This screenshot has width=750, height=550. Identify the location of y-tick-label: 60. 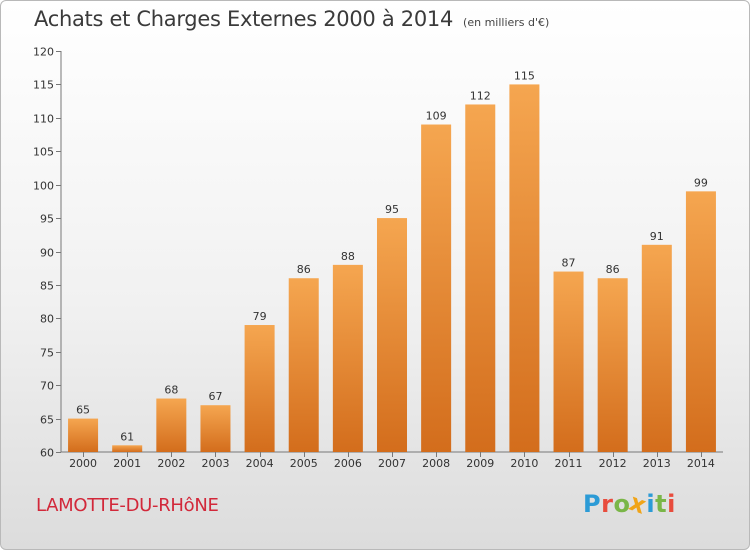
(47, 453).